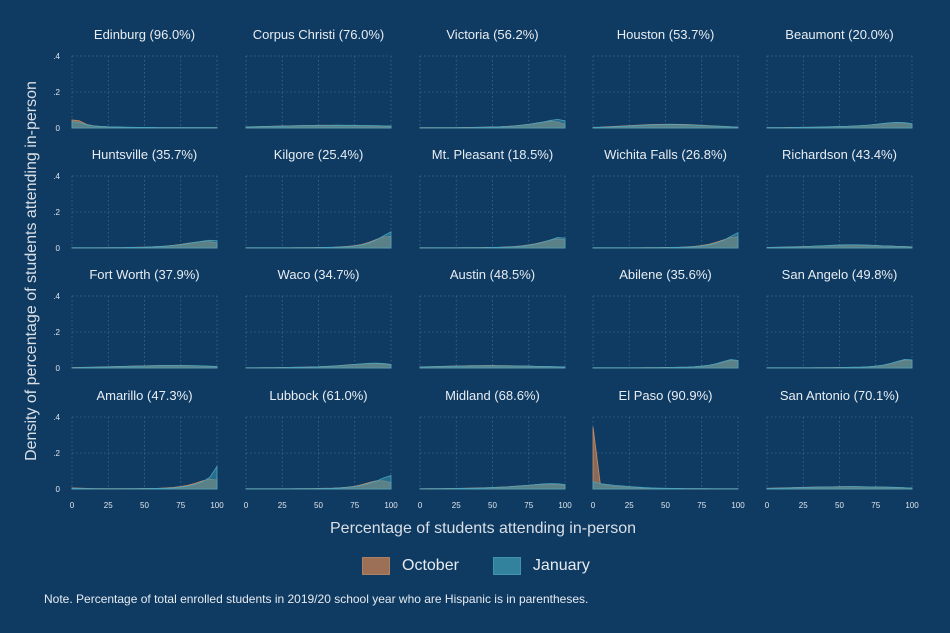  I want to click on panel: Huntsville (35.7%) 0 .2 .4, so click(135, 200).